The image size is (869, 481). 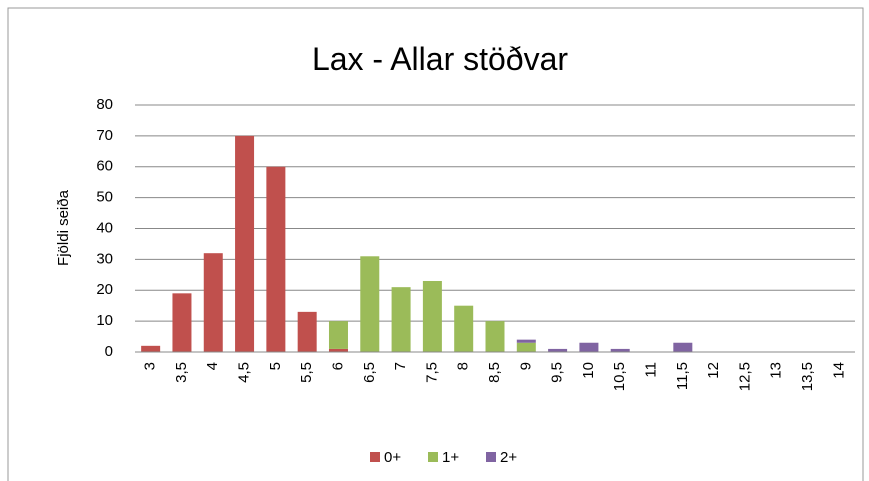 I want to click on x-tick-label: 11,5, so click(x=682, y=376).